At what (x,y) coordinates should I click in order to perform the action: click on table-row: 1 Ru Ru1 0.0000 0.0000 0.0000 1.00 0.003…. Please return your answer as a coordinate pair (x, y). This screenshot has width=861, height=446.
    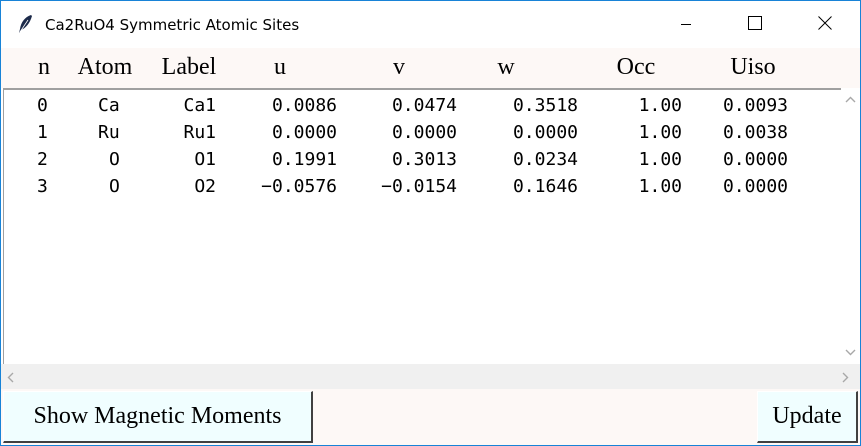
    Looking at the image, I should click on (419, 132).